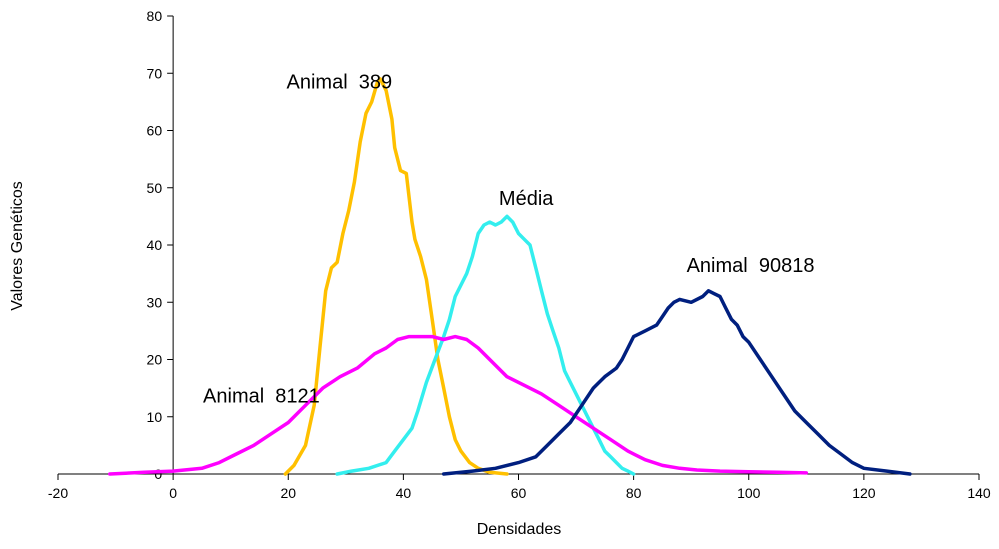 Image resolution: width=999 pixels, height=549 pixels. Describe the element at coordinates (155, 73) in the screenshot. I see `y-tick-label: 70` at that location.